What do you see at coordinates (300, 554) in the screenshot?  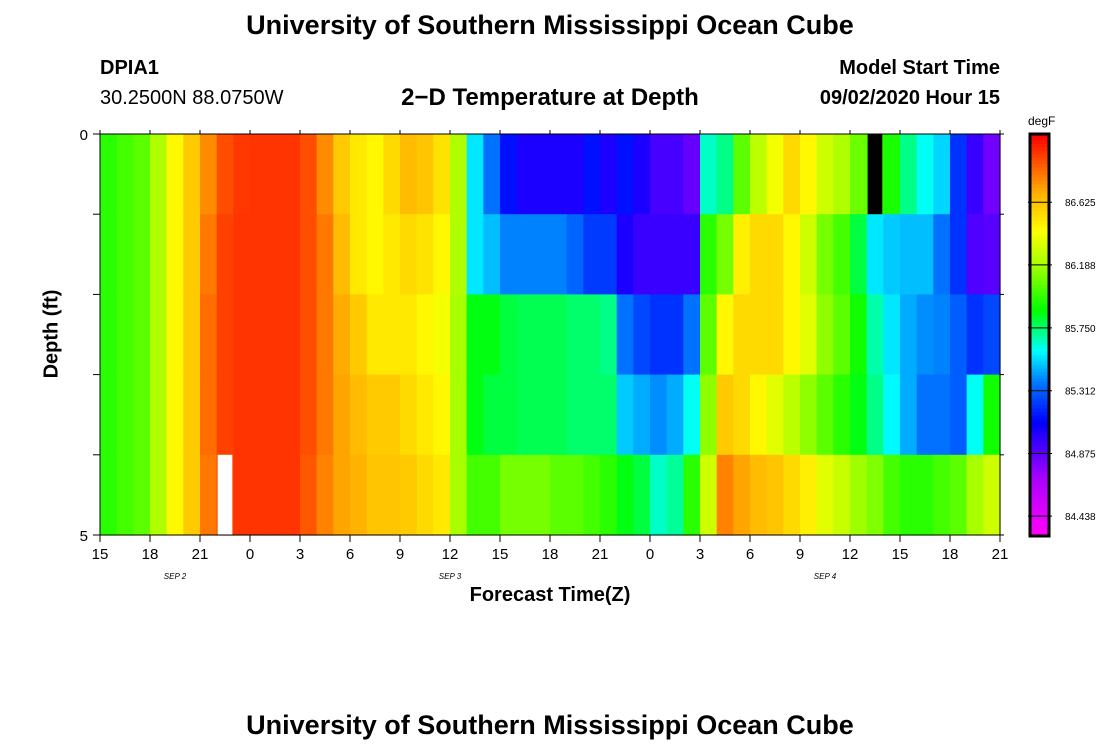 I see `x-tick-label: 3` at bounding box center [300, 554].